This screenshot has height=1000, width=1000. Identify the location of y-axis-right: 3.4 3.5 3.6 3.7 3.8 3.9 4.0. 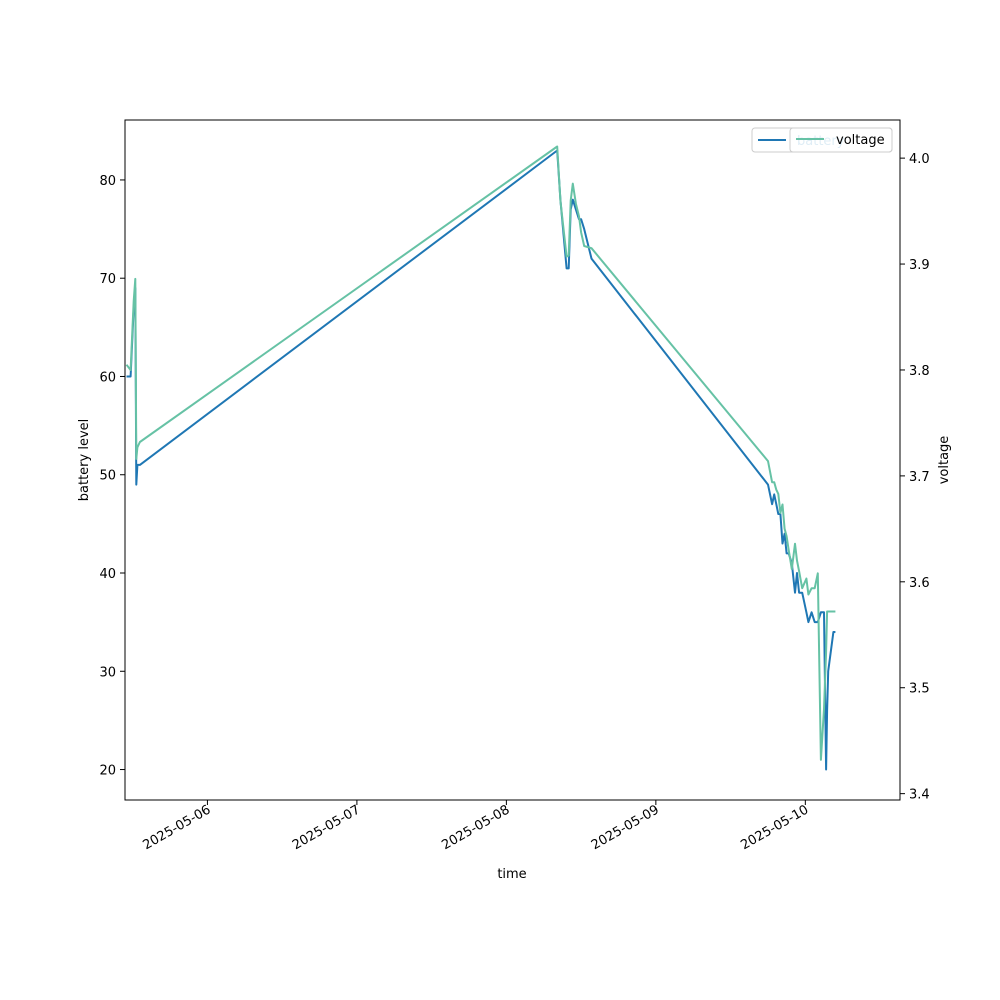
(915, 477).